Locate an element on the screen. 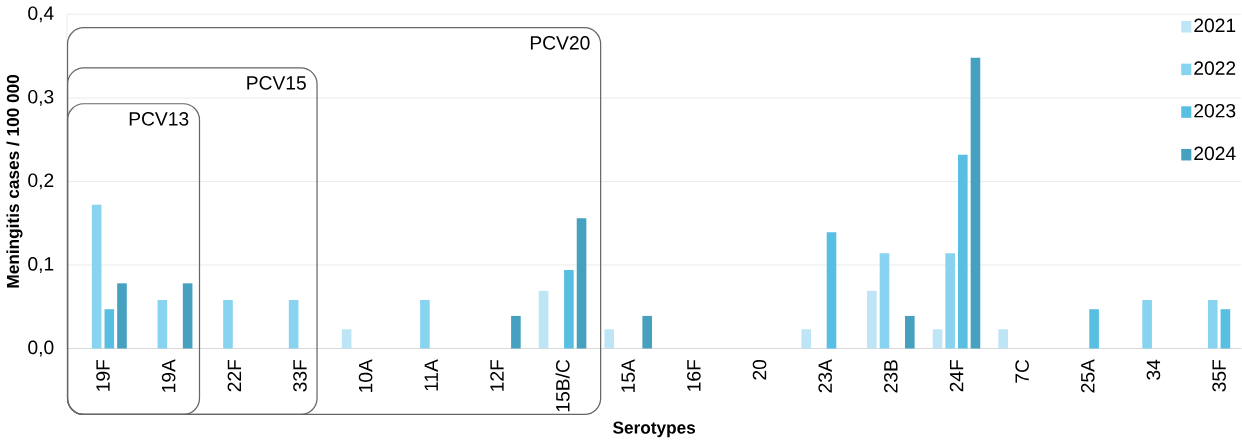 Image resolution: width=1242 pixels, height=444 pixels. x-tick-label: 34 is located at coordinates (1153, 370).